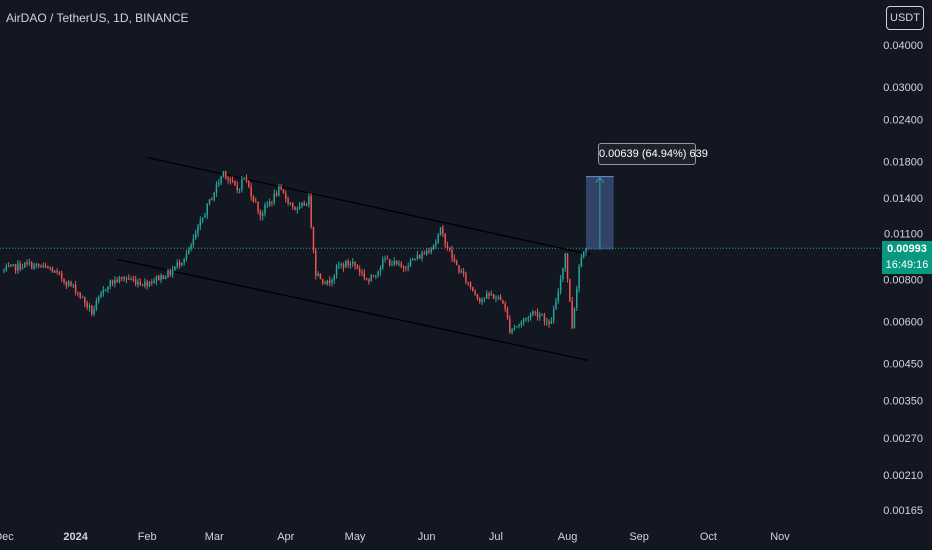 The height and width of the screenshot is (550, 932). Describe the element at coordinates (905, 18) in the screenshot. I see `currency-button: USDT` at that location.